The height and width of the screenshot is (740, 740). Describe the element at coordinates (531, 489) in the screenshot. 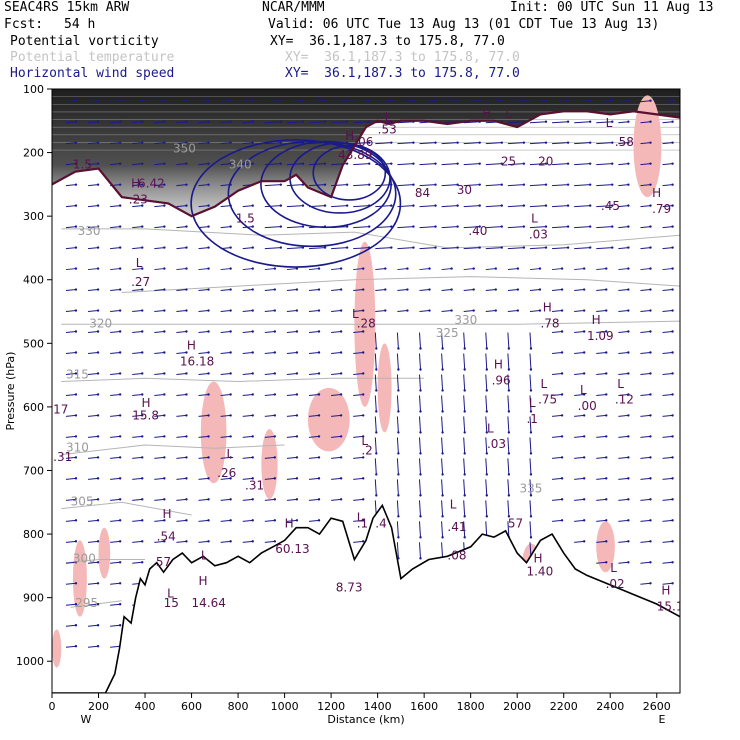

I see `field-label: 335` at that location.